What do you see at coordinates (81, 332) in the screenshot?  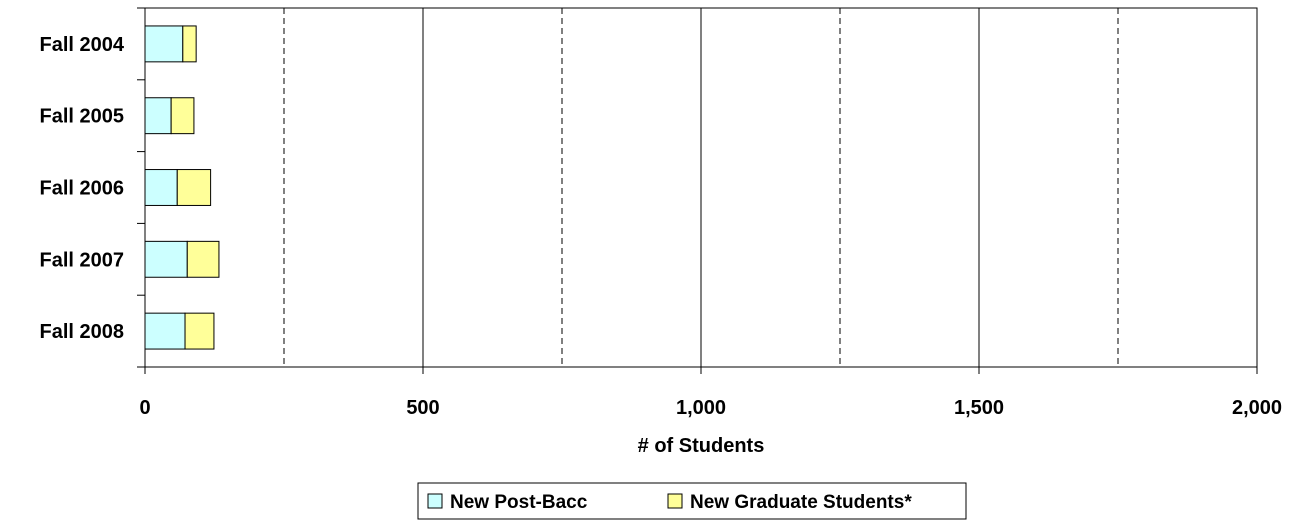 I see `category-label: Fall 2008` at bounding box center [81, 332].